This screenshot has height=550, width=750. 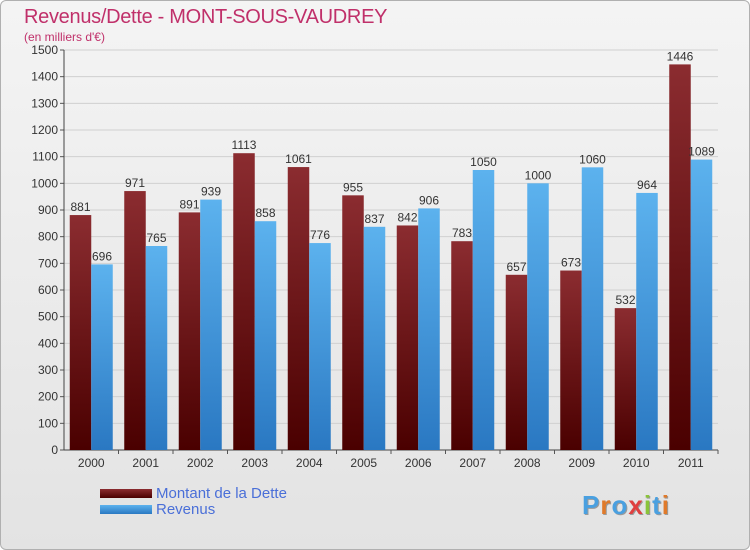 I want to click on x-tick-label: 2009, so click(x=581, y=463).